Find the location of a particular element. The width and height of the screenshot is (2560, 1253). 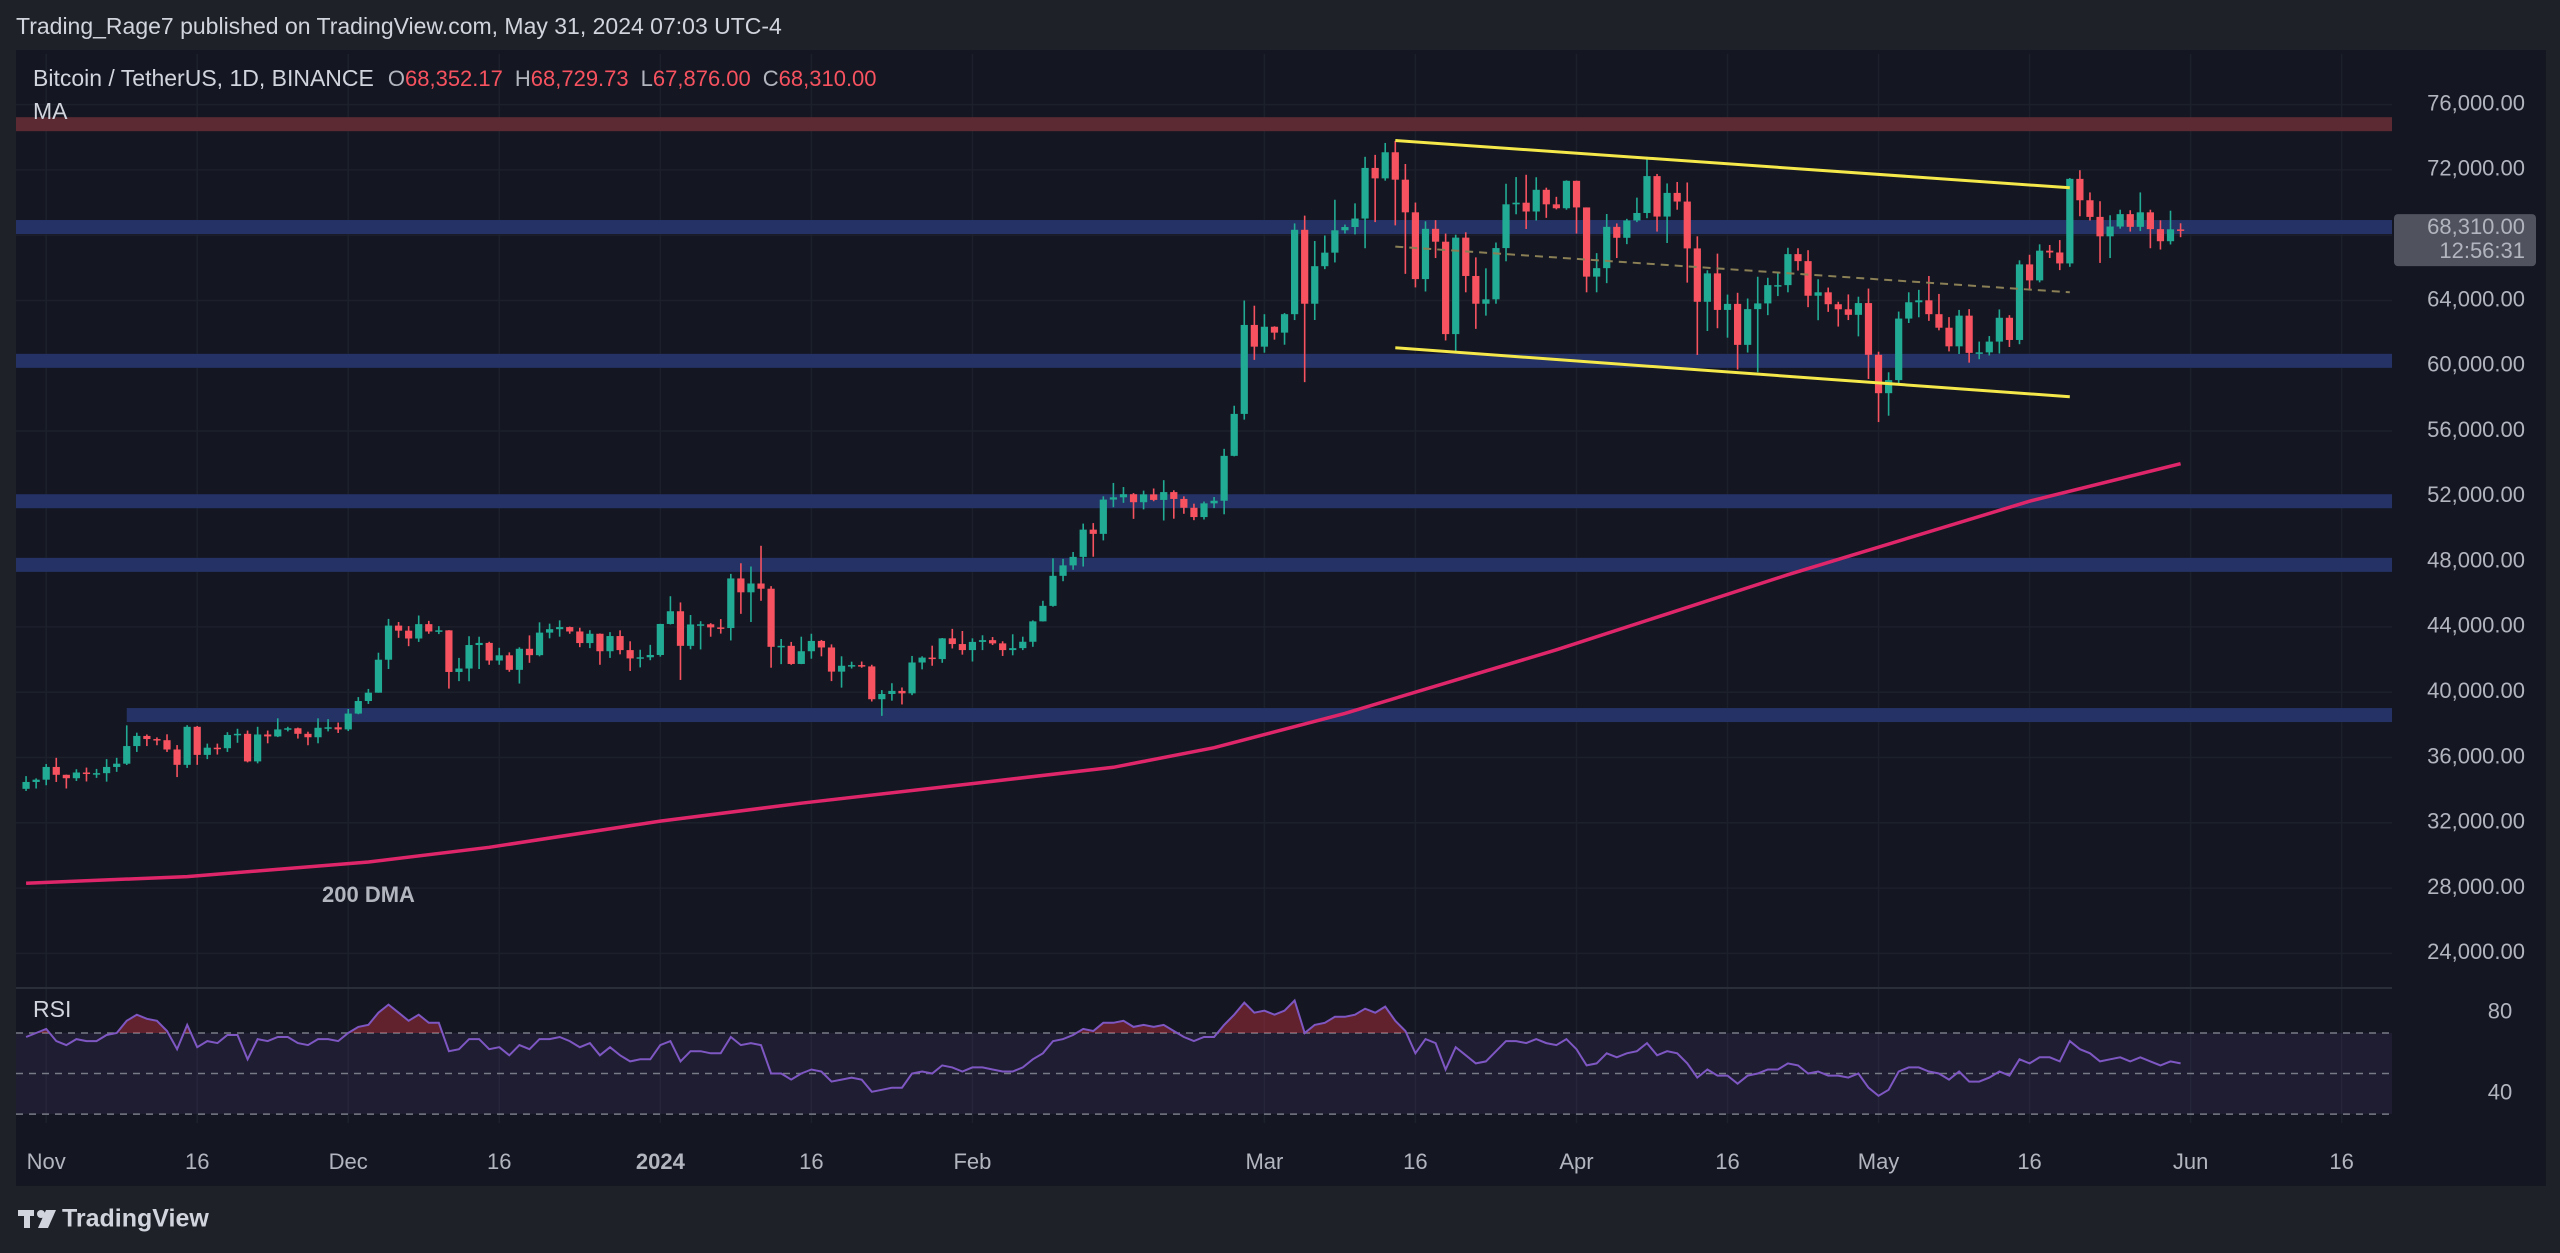

rsi-tick-label: 40 is located at coordinates (2500, 1092).